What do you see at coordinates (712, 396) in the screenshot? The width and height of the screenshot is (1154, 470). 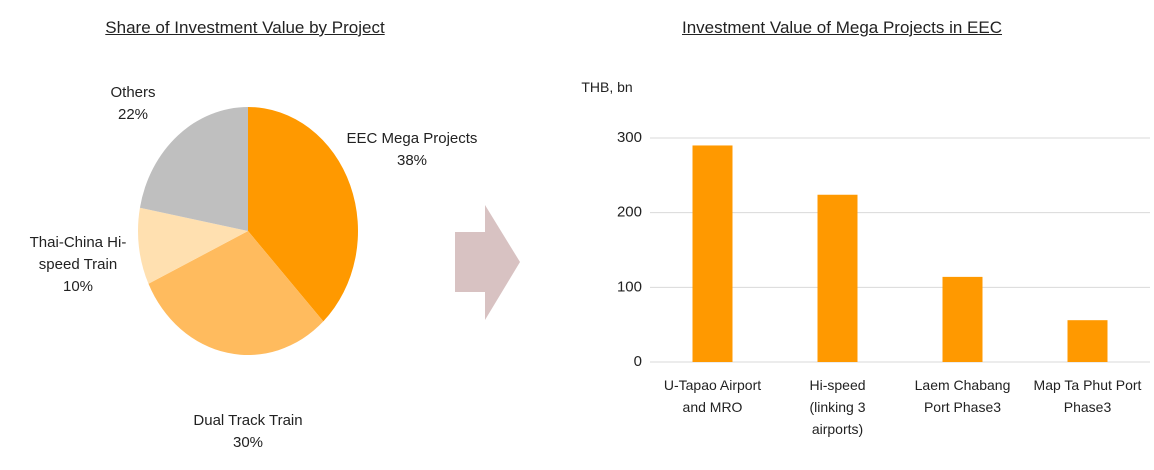 I see `x-tick-label: U-Tapao Airport and MRO` at bounding box center [712, 396].